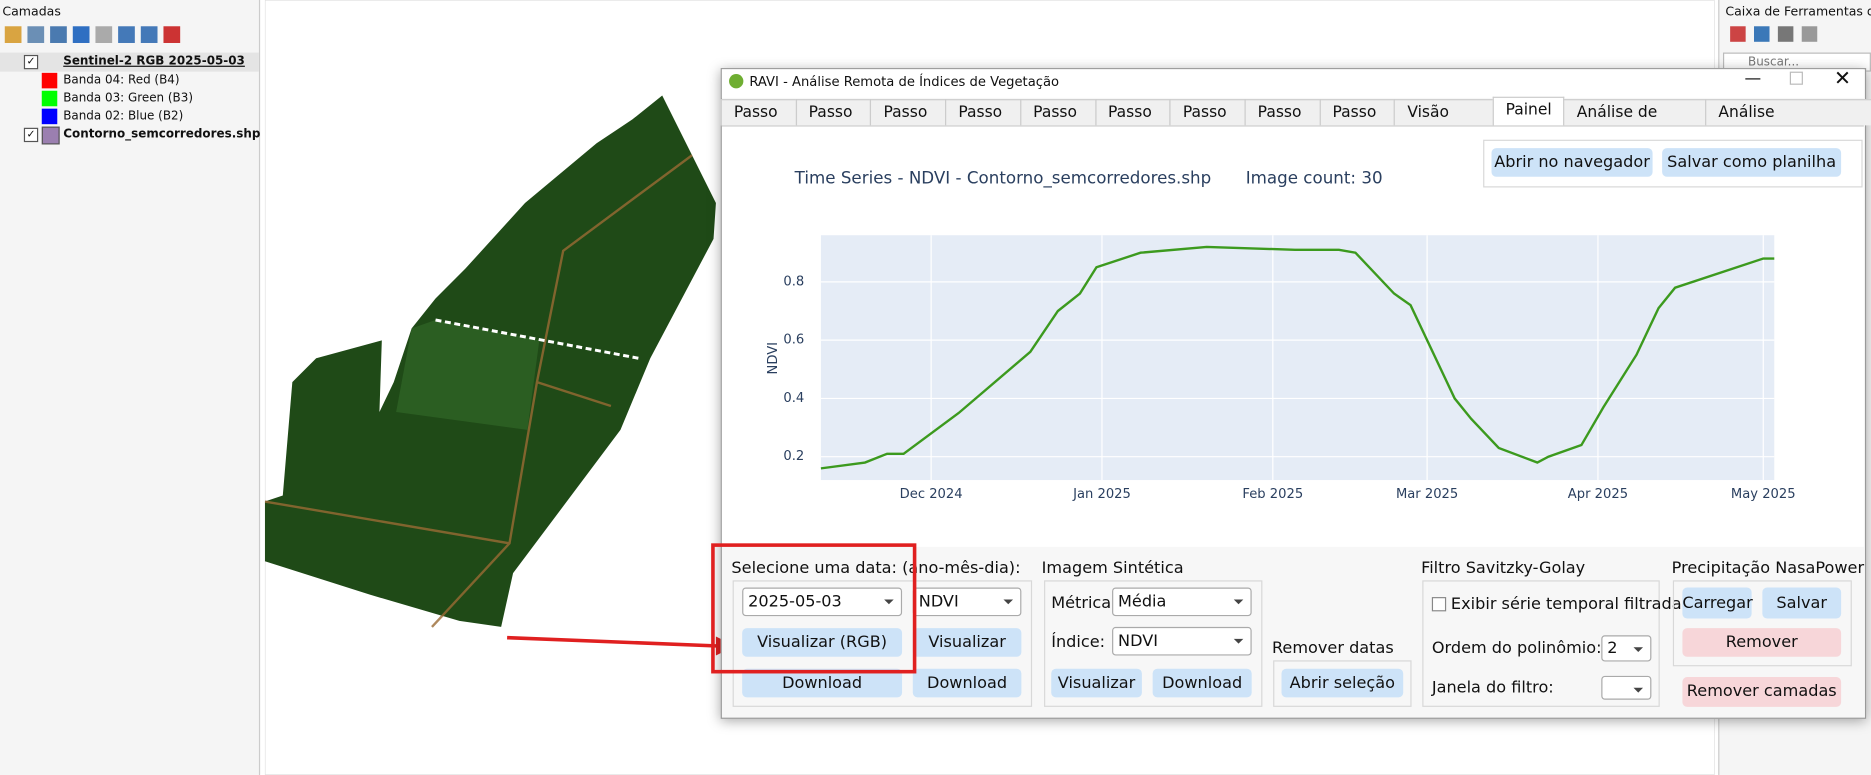 The height and width of the screenshot is (775, 1871). What do you see at coordinates (1774, 34) in the screenshot?
I see `toolbox-toolbar` at bounding box center [1774, 34].